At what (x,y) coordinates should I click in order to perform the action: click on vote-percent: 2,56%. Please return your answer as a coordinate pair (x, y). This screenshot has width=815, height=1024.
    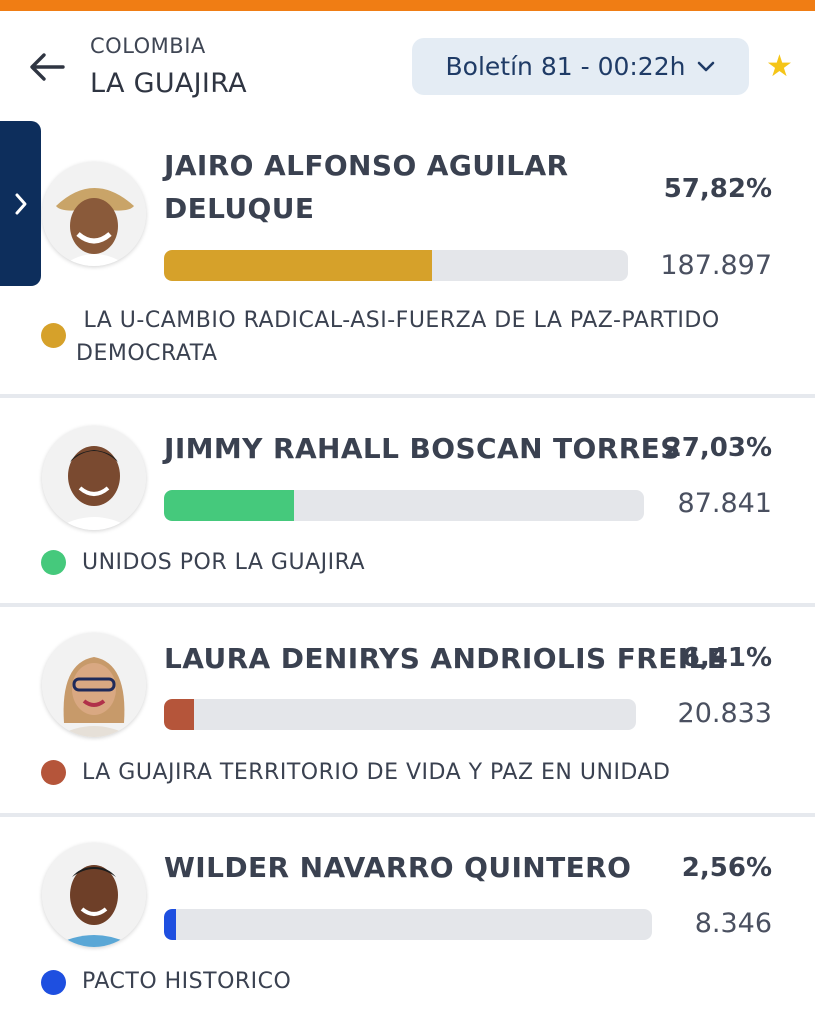
    Looking at the image, I should click on (726, 868).